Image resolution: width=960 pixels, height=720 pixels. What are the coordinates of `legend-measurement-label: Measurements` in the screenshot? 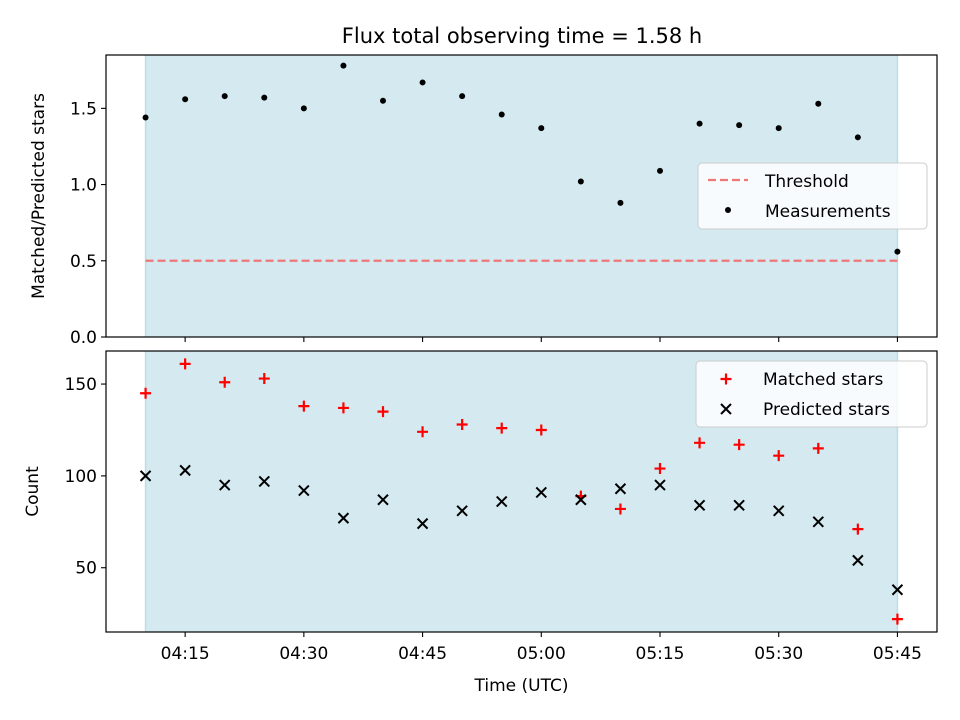 It's located at (828, 212).